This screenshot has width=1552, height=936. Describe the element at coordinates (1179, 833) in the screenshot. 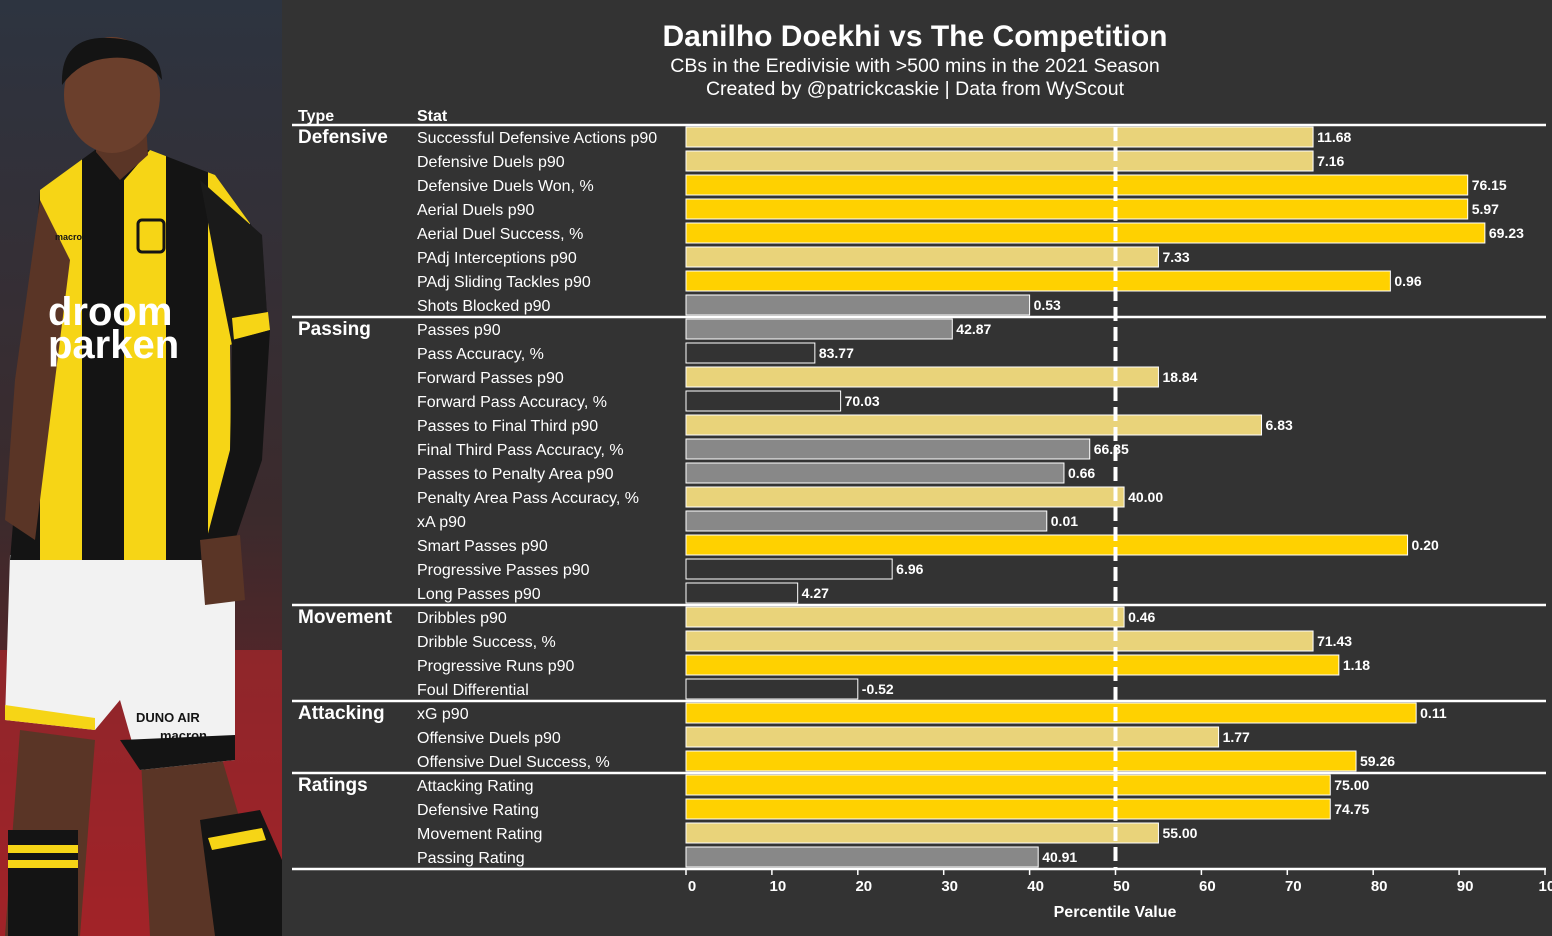

I see `value-label: 55.00` at that location.